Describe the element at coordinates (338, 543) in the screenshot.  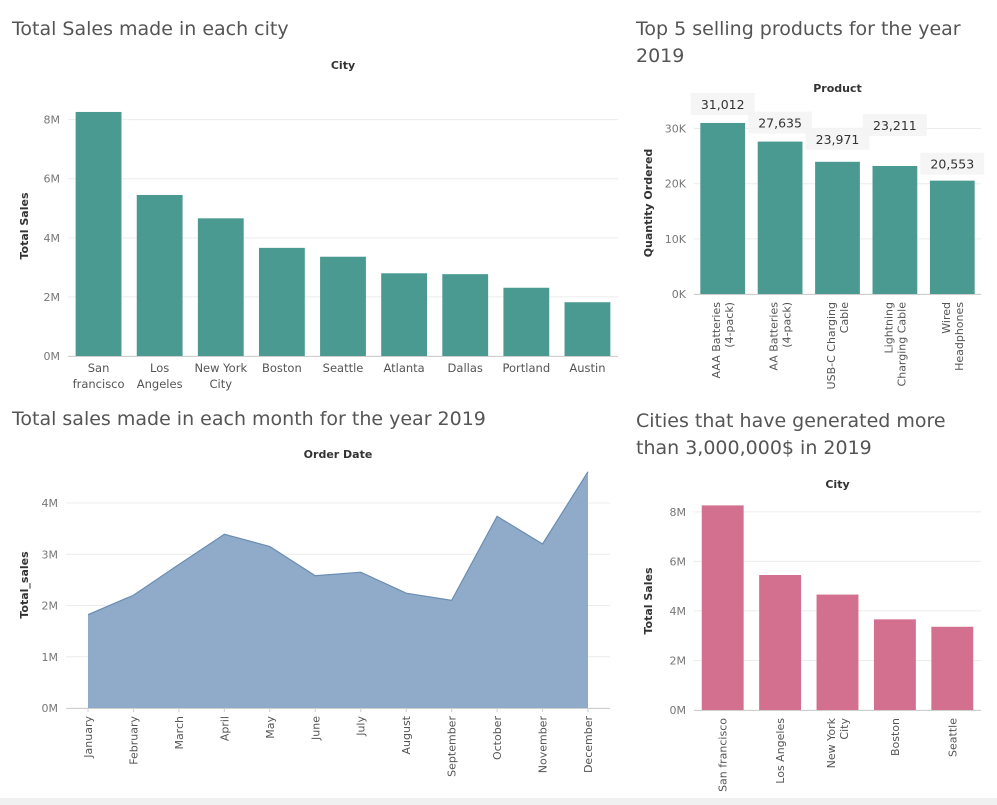
I see `area-line` at that location.